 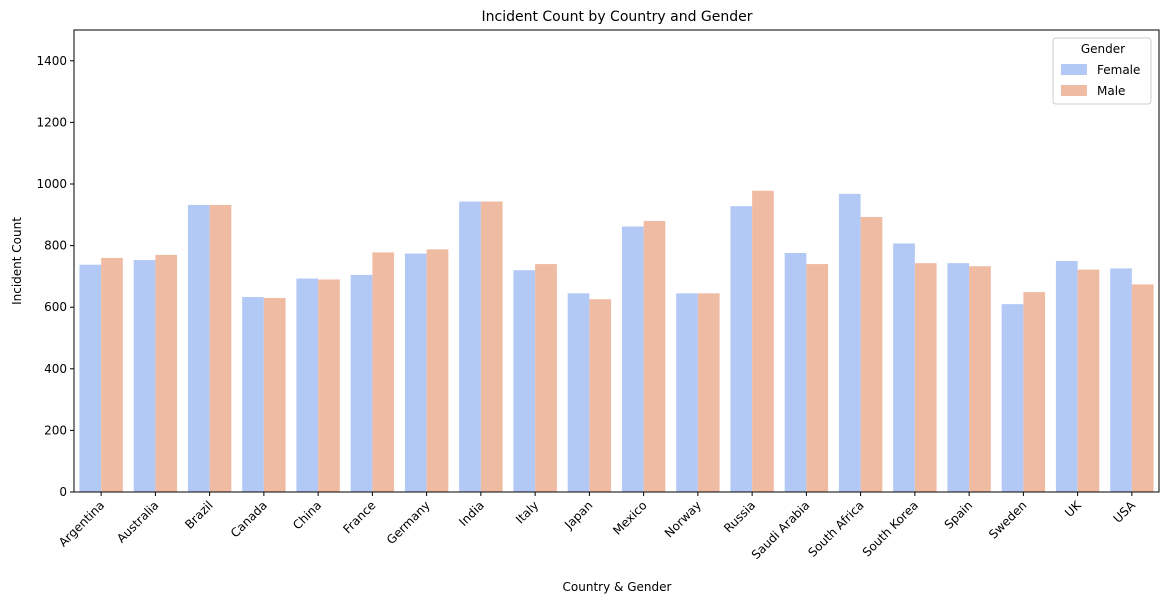 I want to click on bar-canada-male, so click(x=274, y=394).